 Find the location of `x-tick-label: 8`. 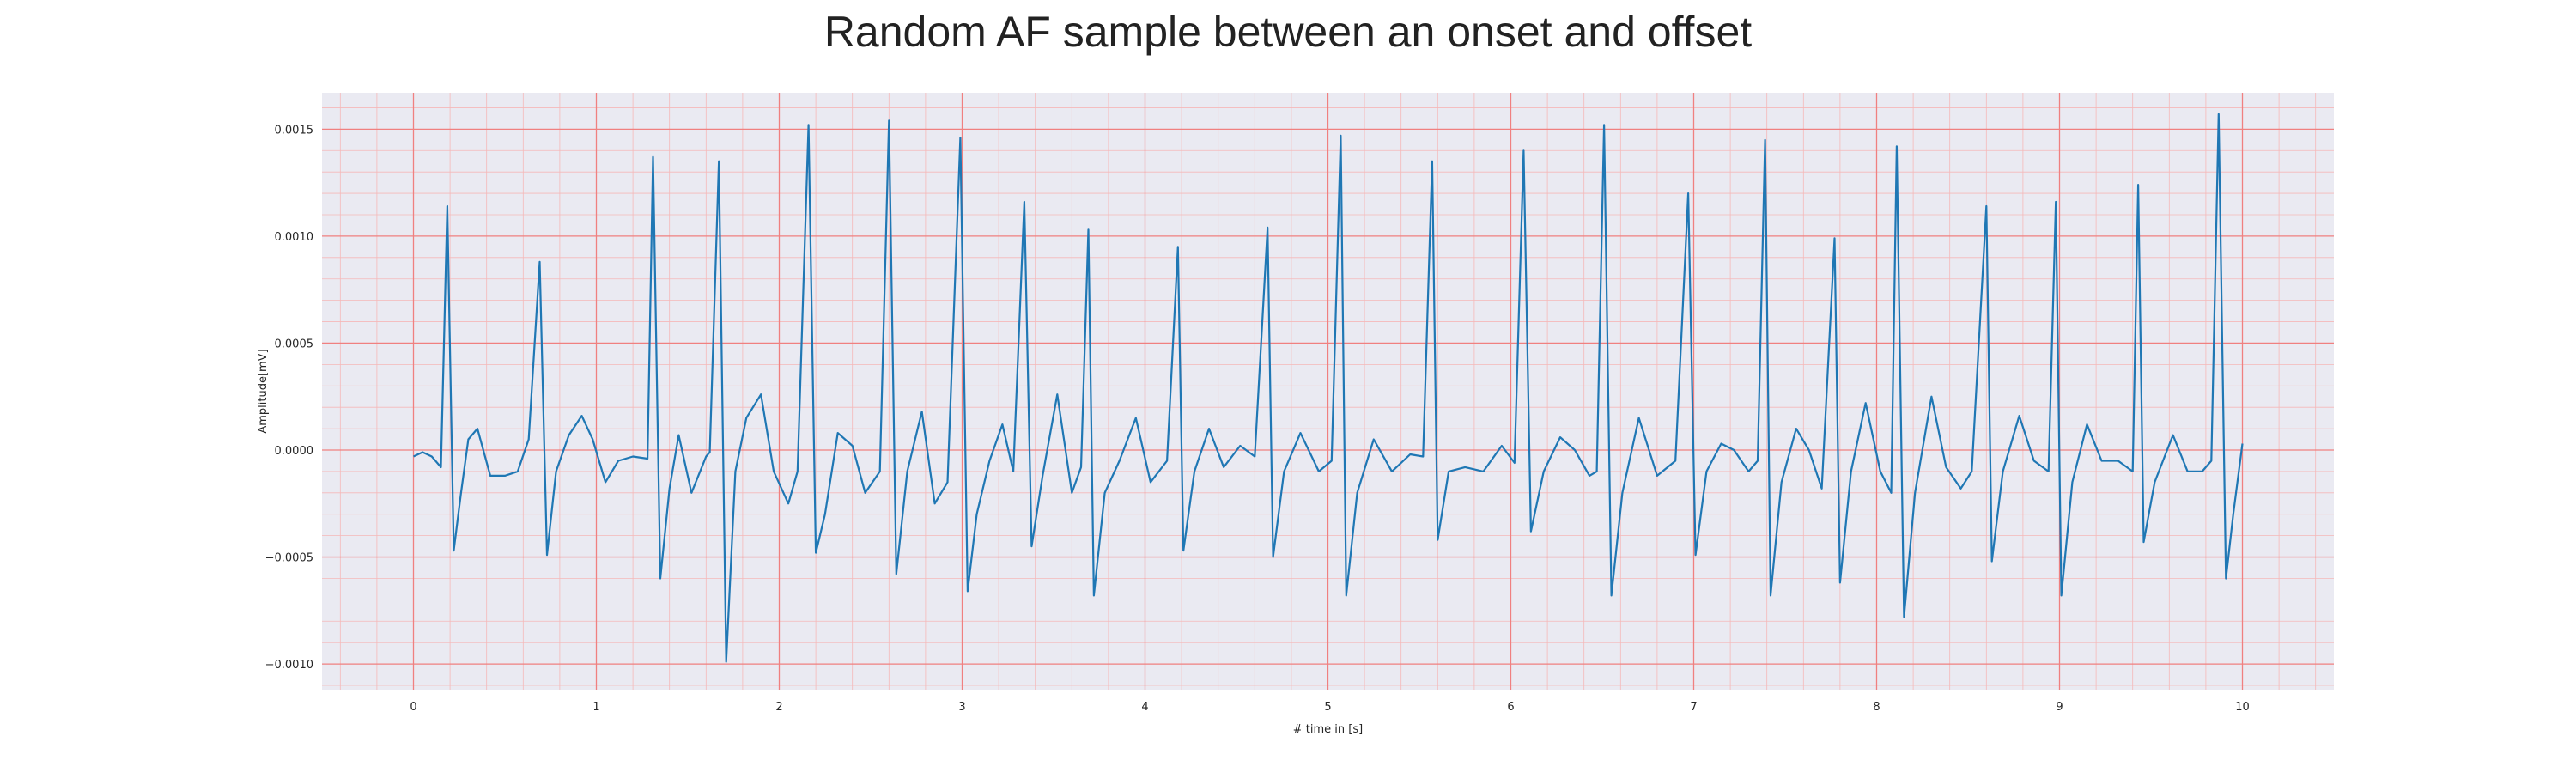

x-tick-label: 8 is located at coordinates (1877, 707).